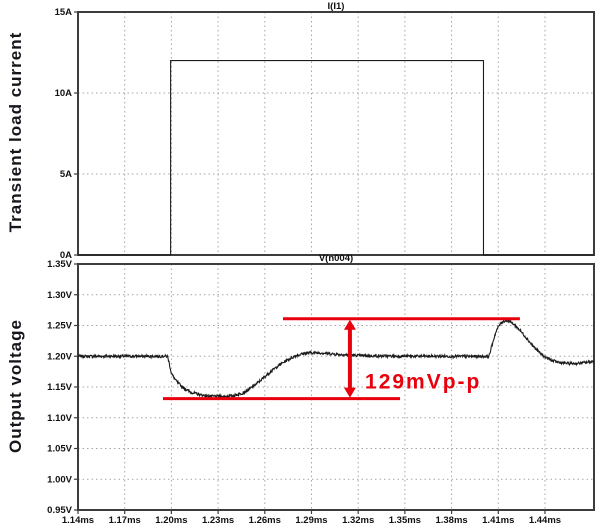 The height and width of the screenshot is (530, 600). What do you see at coordinates (59, 356) in the screenshot?
I see `y-tick-label: 1.20V` at bounding box center [59, 356].